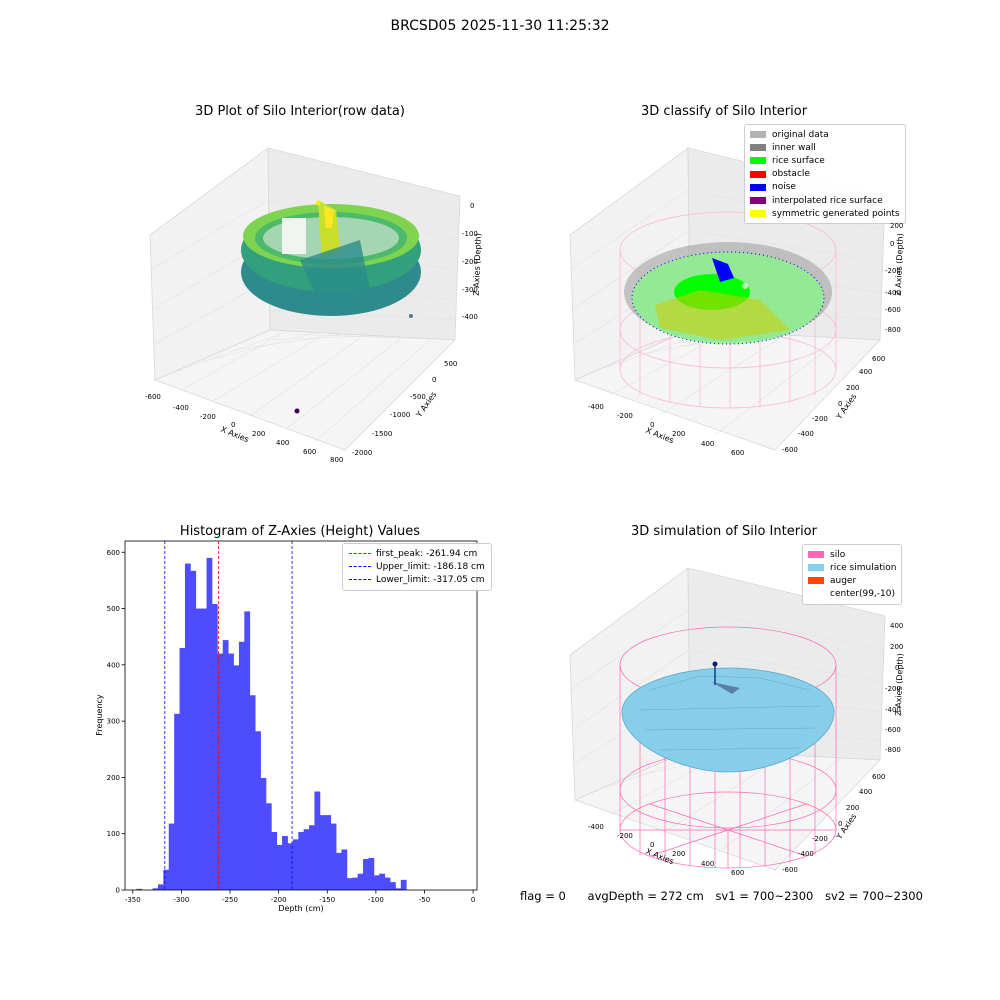  I want to click on x-tick-label: 0, so click(473, 900).